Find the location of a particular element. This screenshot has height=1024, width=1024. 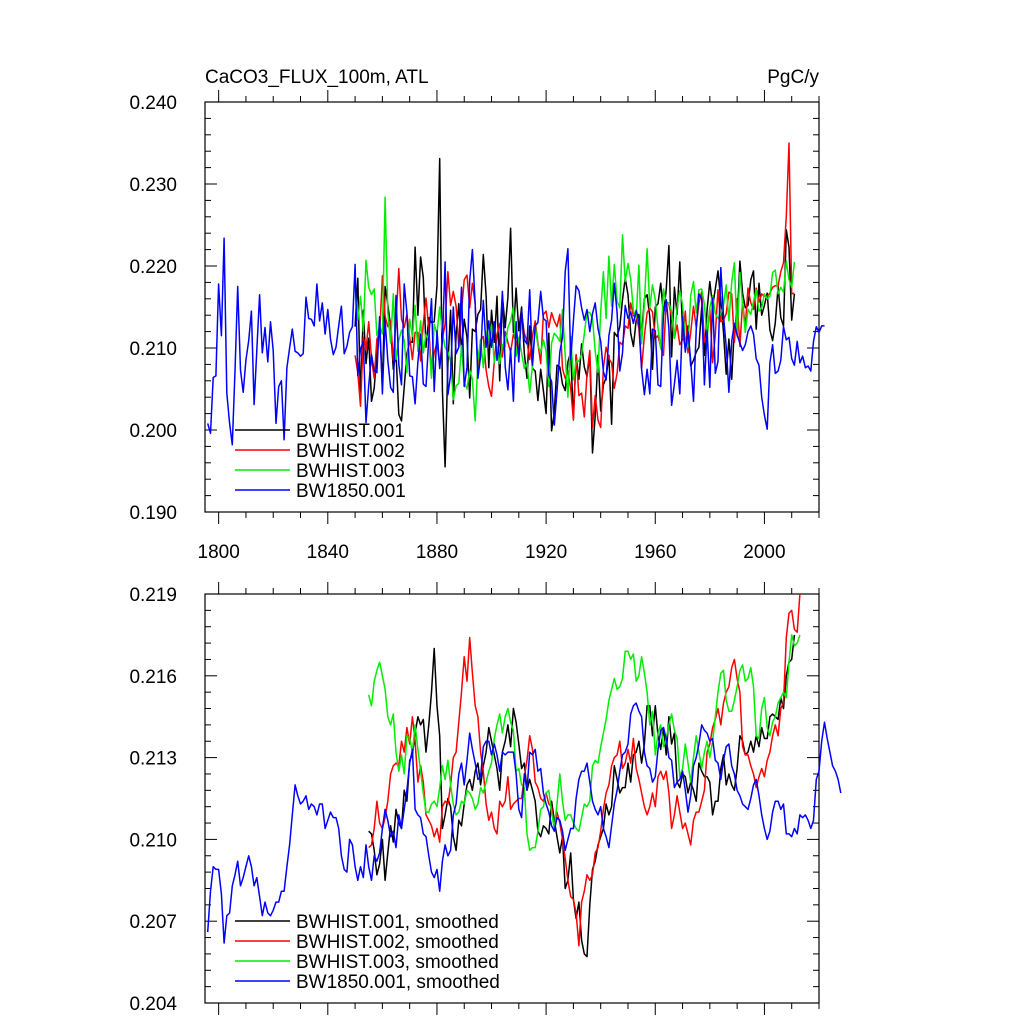

top-xtick-label: 1960 is located at coordinates (655, 552).